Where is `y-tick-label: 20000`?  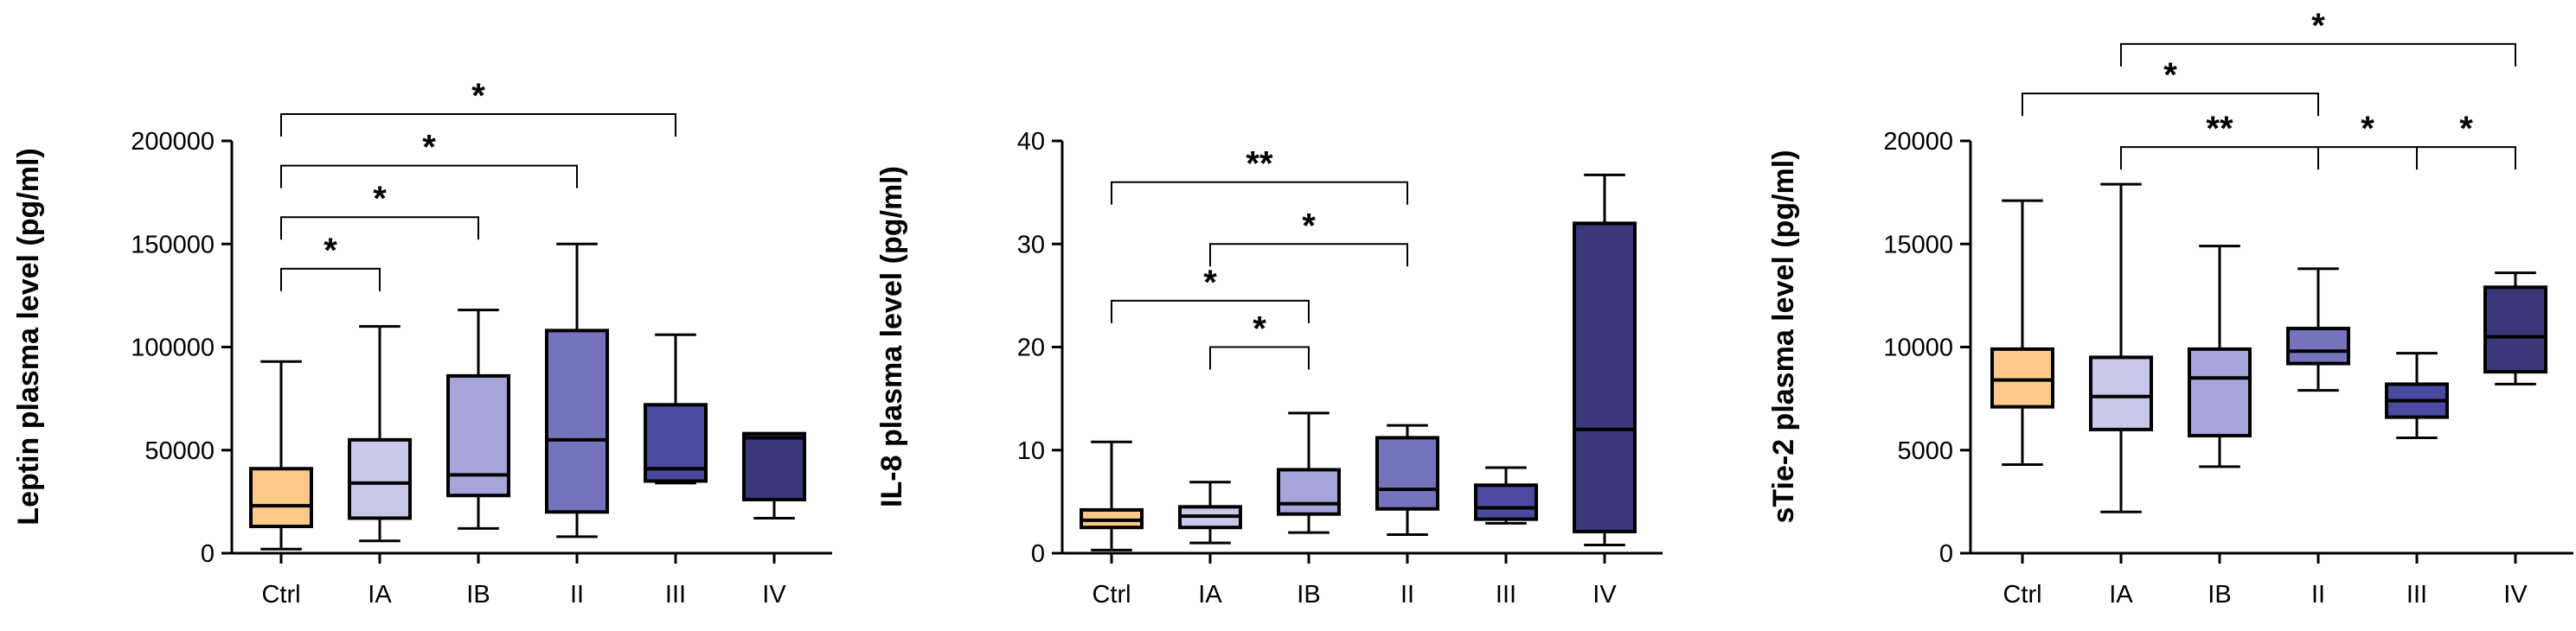 y-tick-label: 20000 is located at coordinates (1918, 142).